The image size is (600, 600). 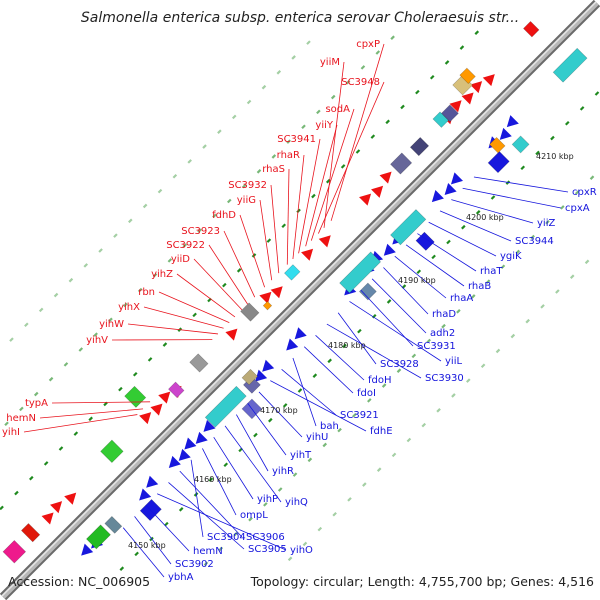 I want to click on reverse-gene-label: ompL, so click(x=254, y=515).